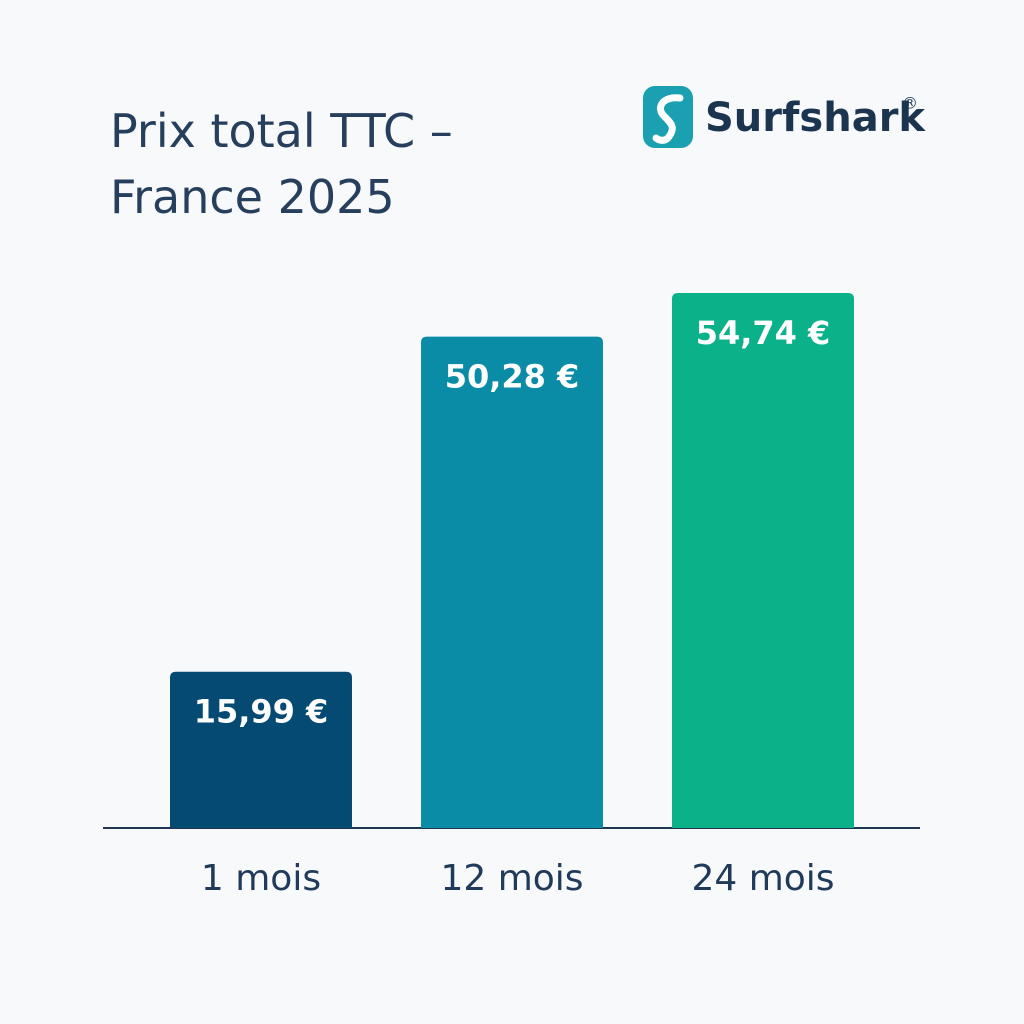 This screenshot has width=1024, height=1024. Describe the element at coordinates (910, 103) in the screenshot. I see `logo-registered: ®` at that location.